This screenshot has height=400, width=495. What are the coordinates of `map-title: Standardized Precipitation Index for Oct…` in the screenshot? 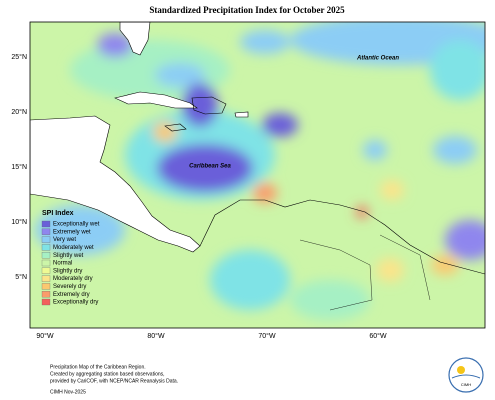 It's located at (247, 10).